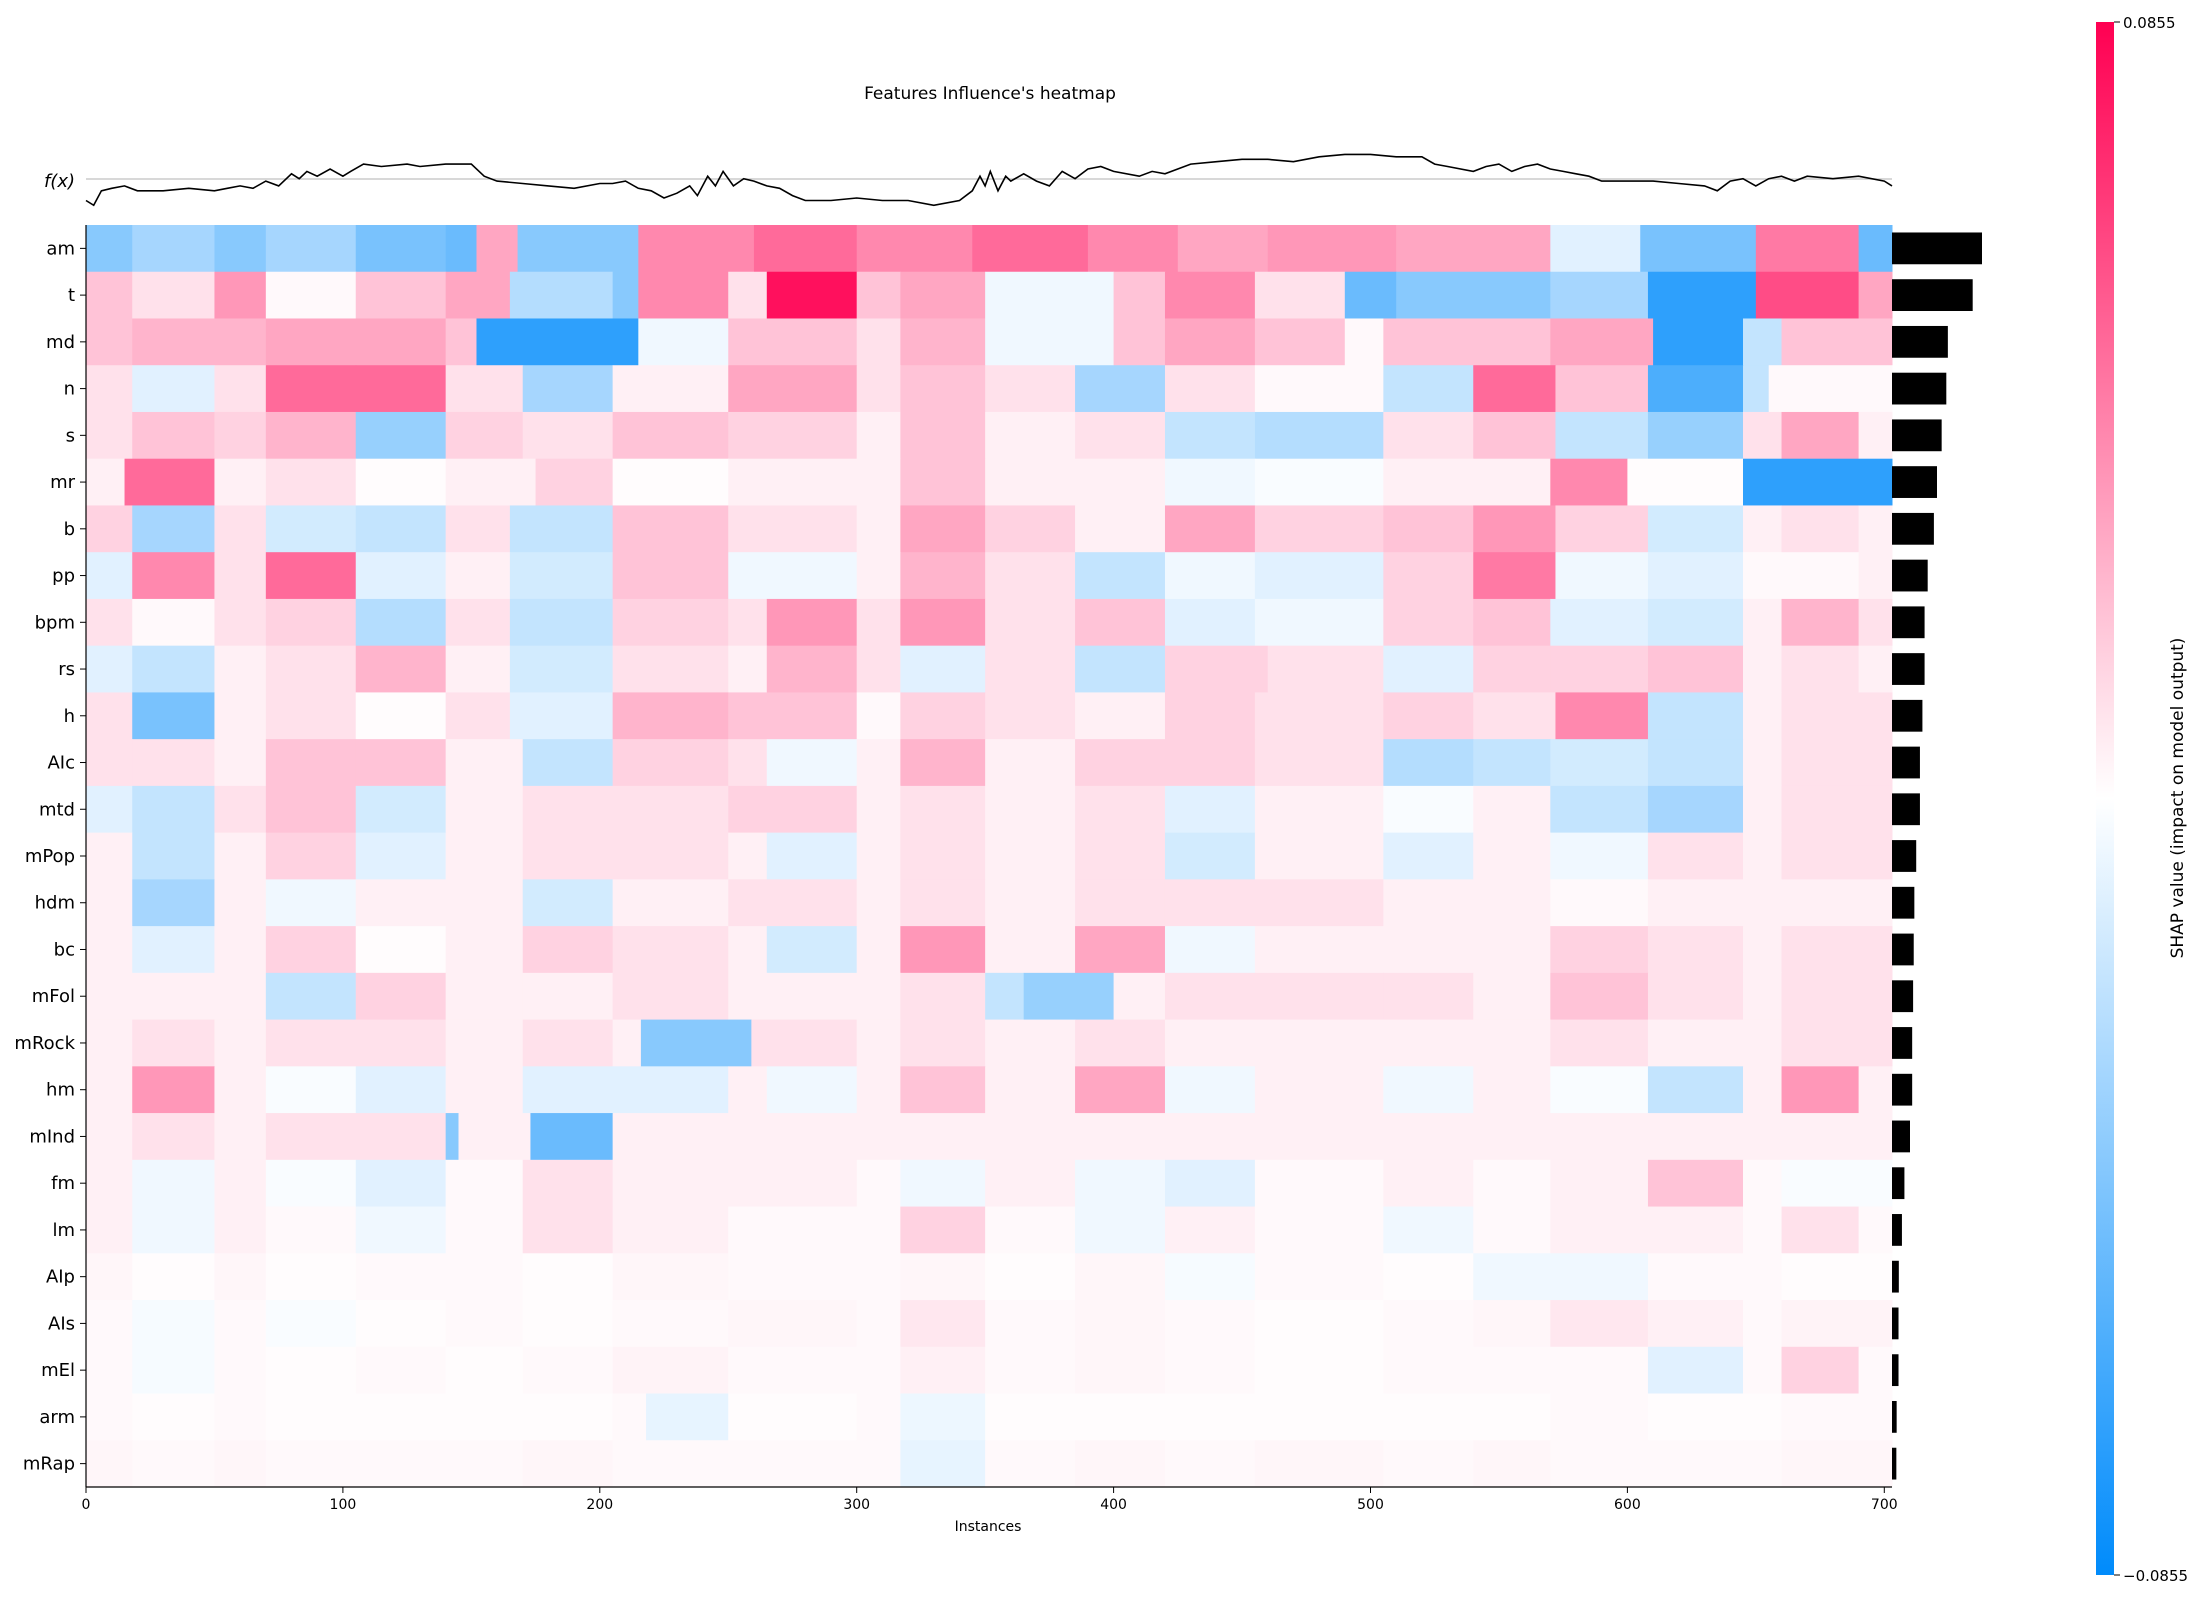  I want to click on feature-label: mInd, so click(52, 1136).